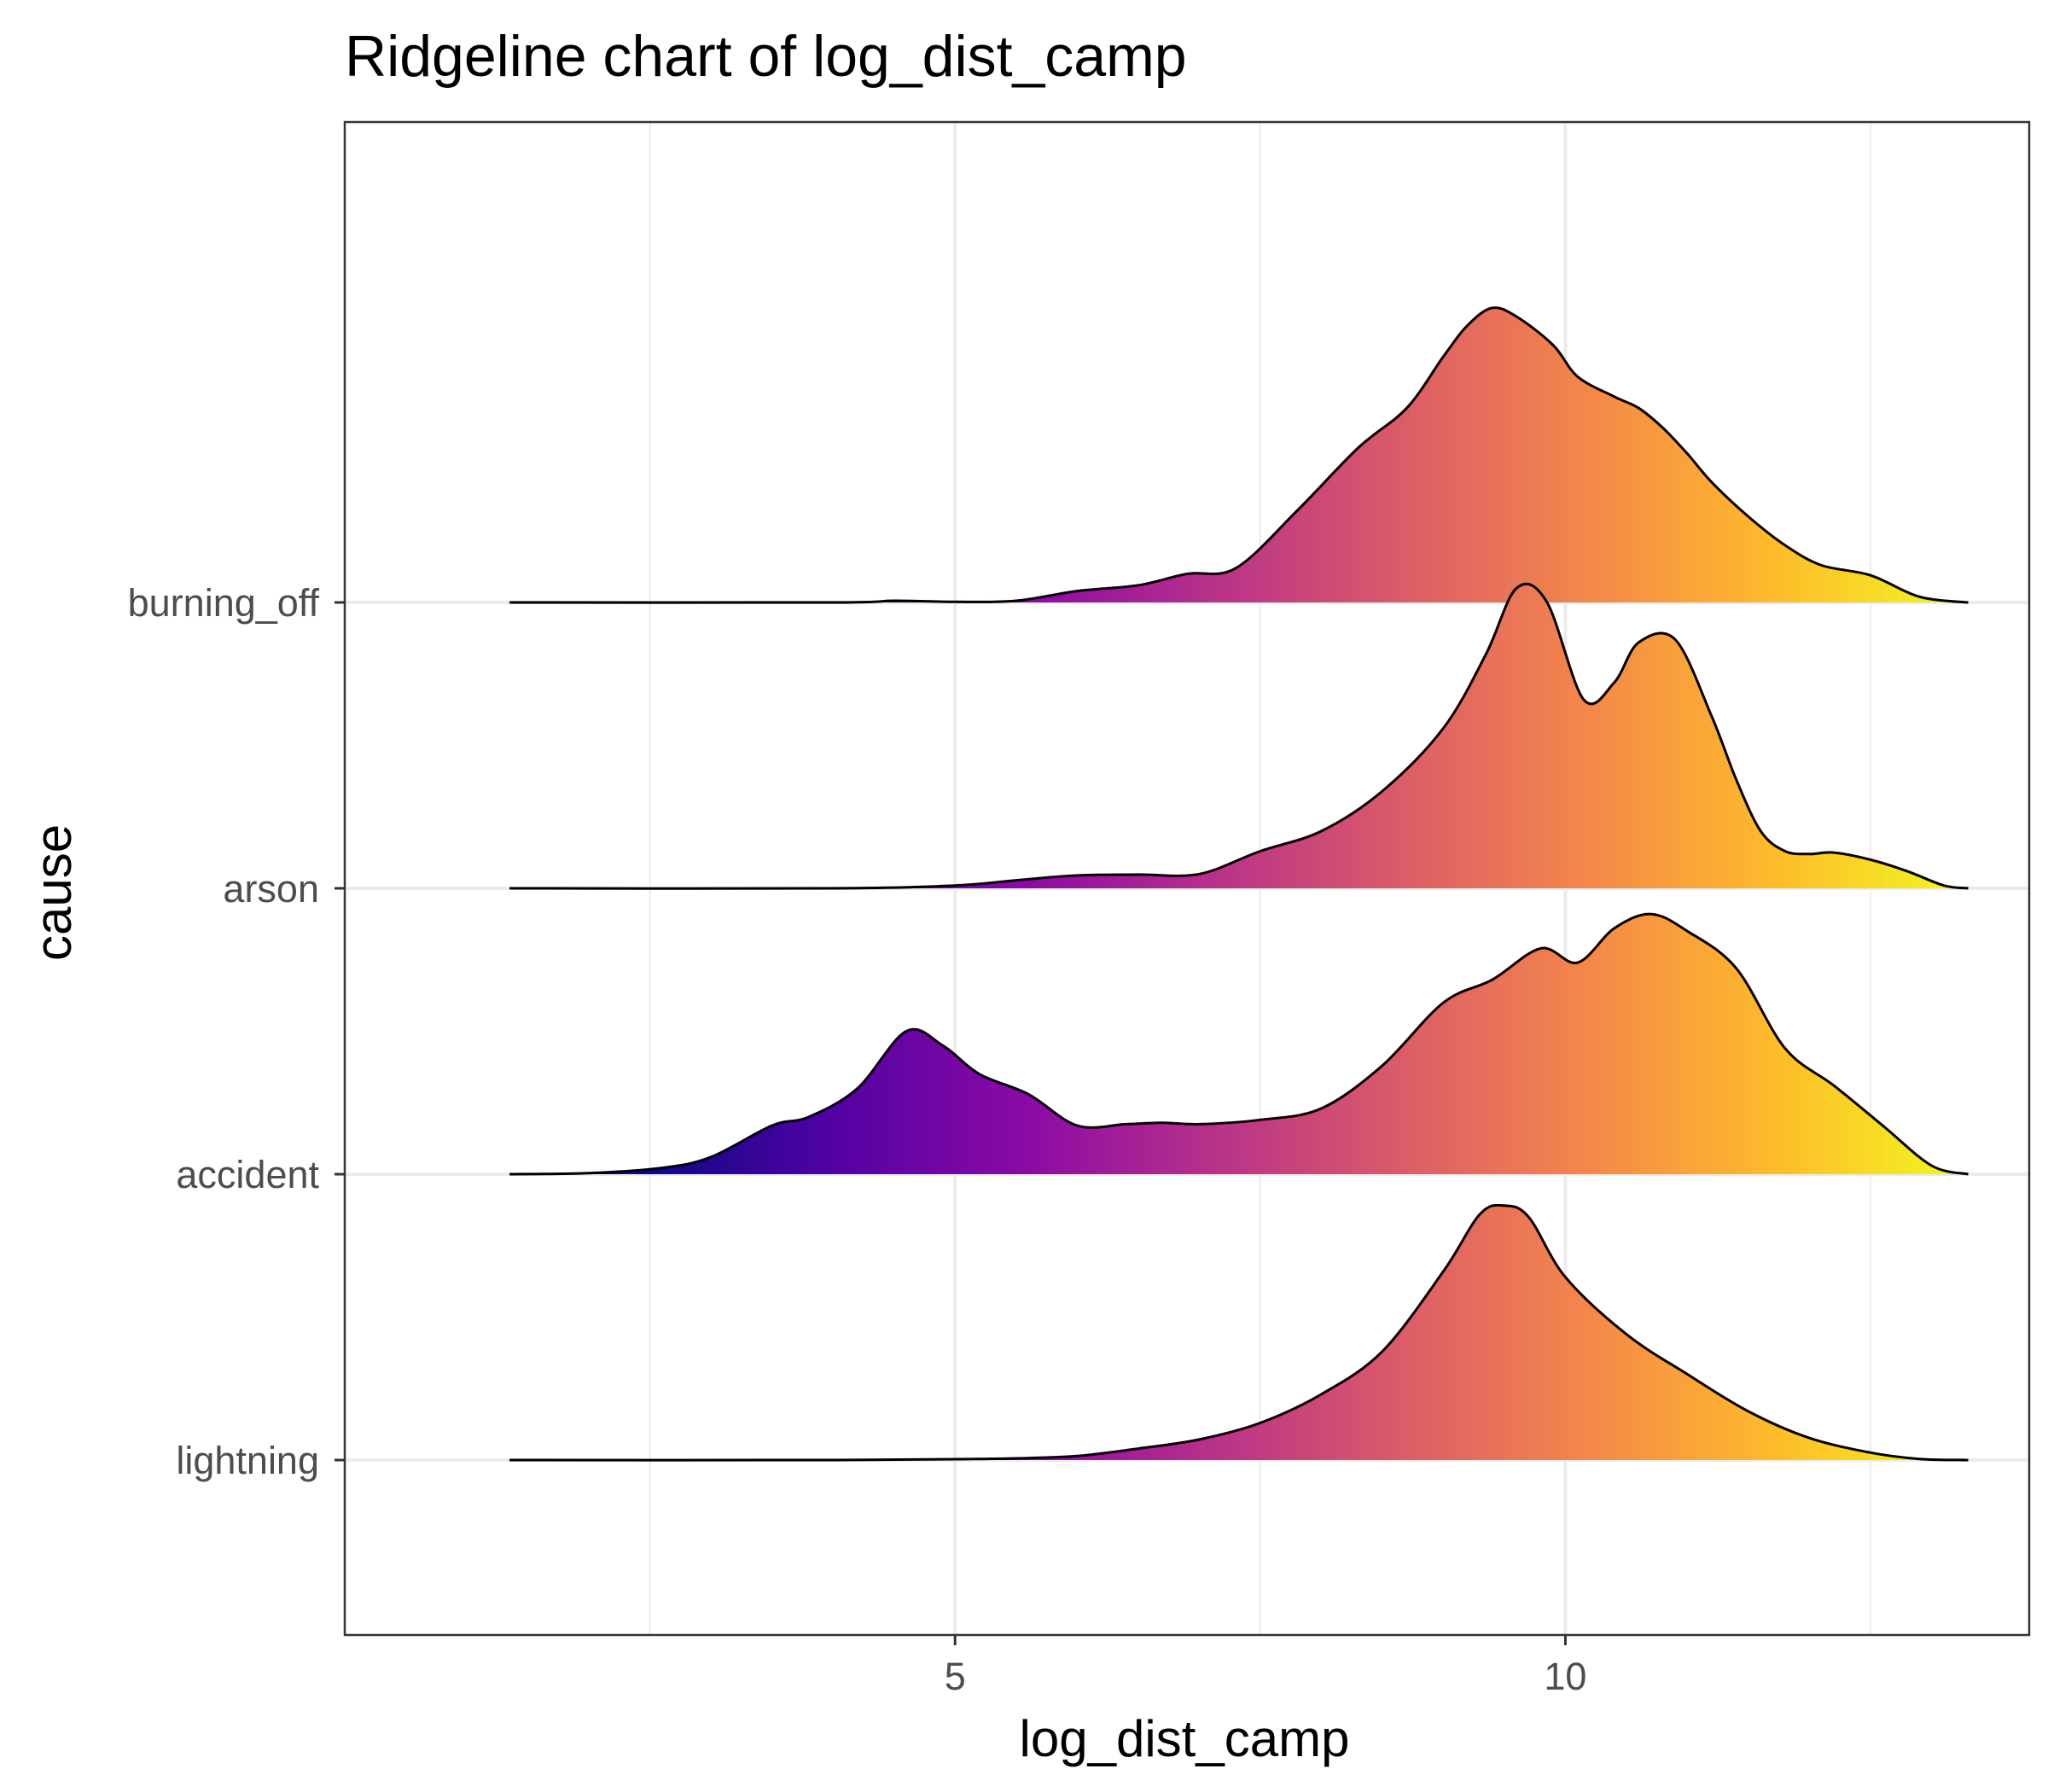 The image size is (2048, 1792). Describe the element at coordinates (224, 603) in the screenshot. I see `y-tick-label: burning_off` at that location.